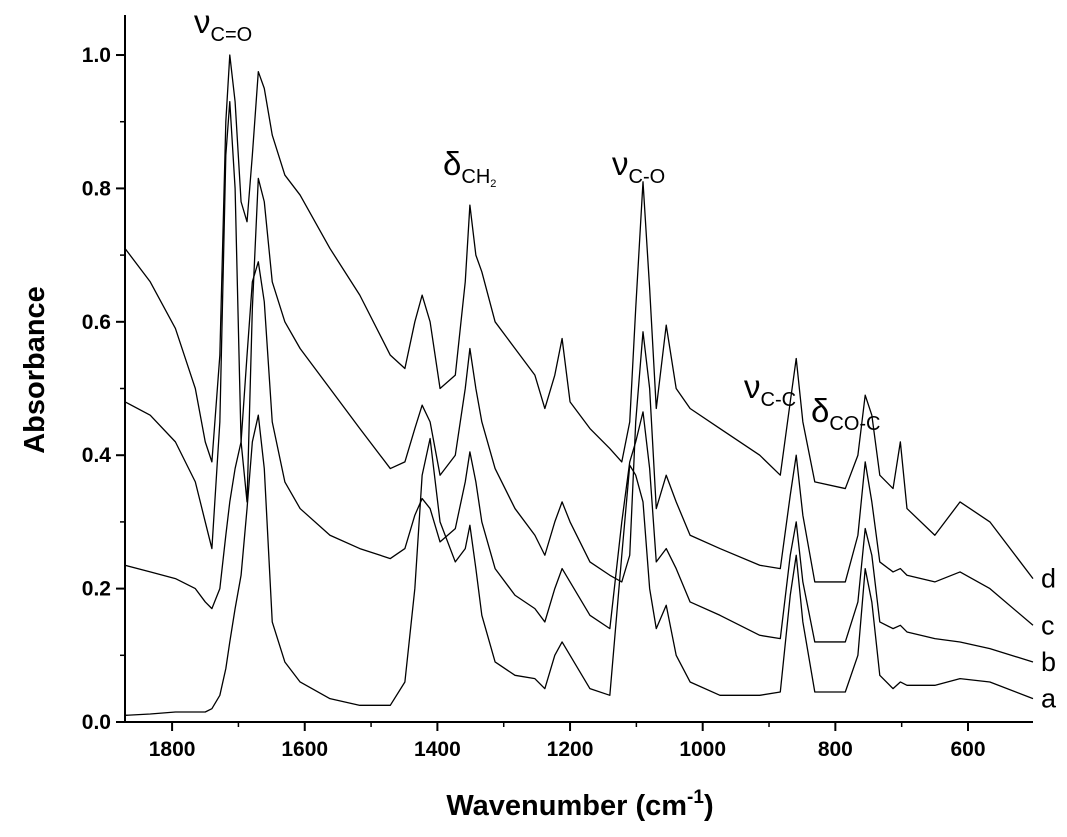 The image size is (1067, 837). What do you see at coordinates (570, 749) in the screenshot?
I see `x-tick-label: 1200` at bounding box center [570, 749].